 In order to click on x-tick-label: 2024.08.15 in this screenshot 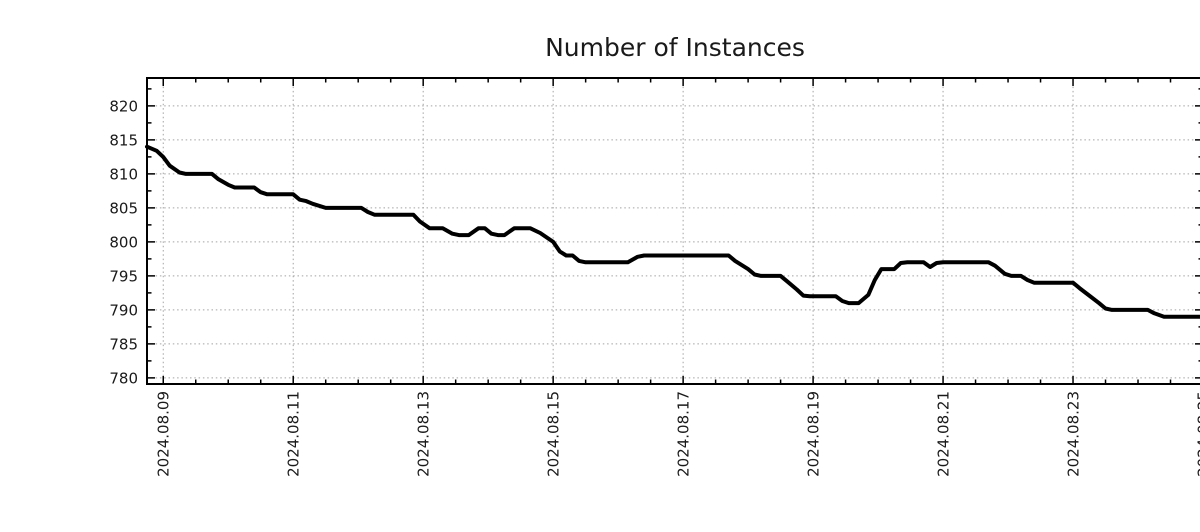, I will do `click(554, 434)`.